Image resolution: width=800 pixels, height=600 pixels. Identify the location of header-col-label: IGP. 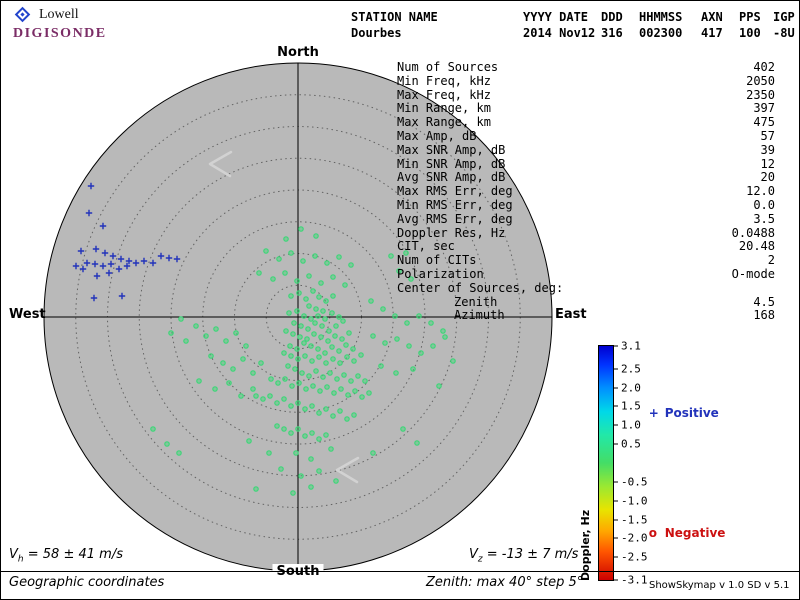
(784, 17).